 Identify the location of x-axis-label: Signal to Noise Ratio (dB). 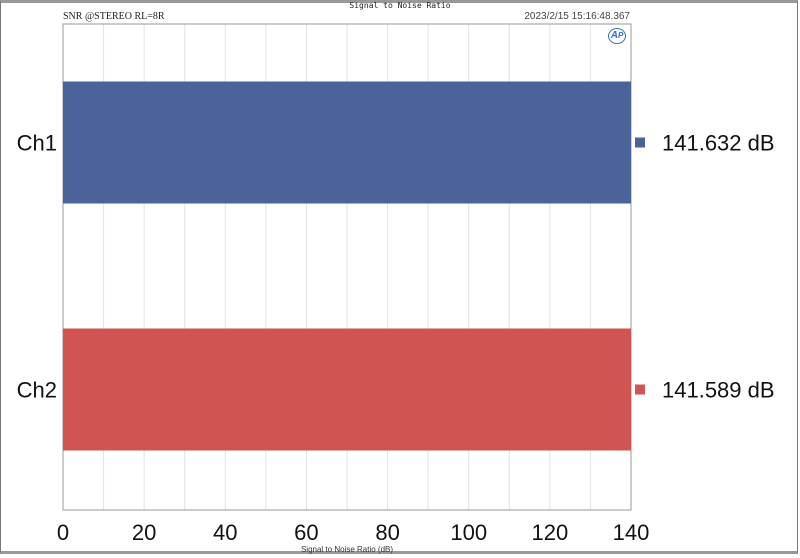
(347, 549).